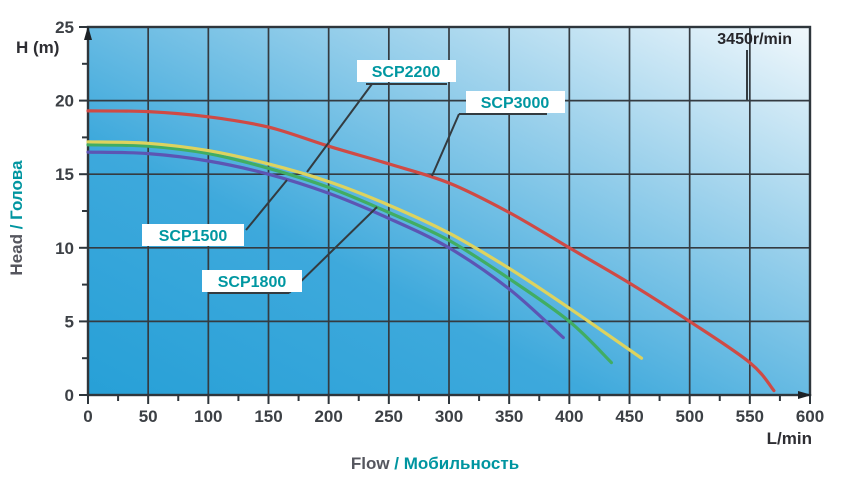 The width and height of the screenshot is (856, 495). I want to click on x-axis-title-en: Flow, so click(370, 463).